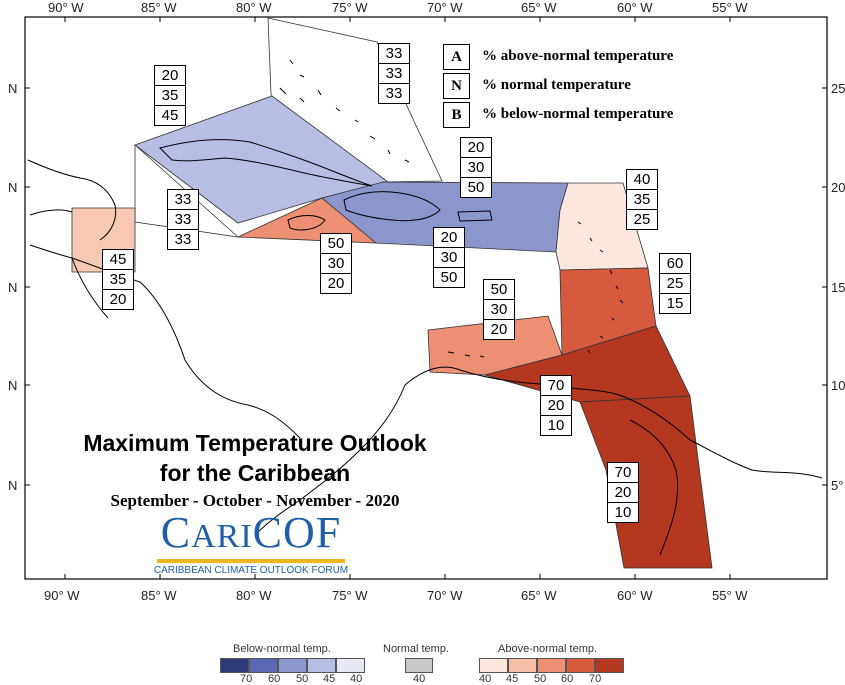 The height and width of the screenshot is (685, 845). What do you see at coordinates (675, 263) in the screenshot?
I see `prob-above: 60` at bounding box center [675, 263].